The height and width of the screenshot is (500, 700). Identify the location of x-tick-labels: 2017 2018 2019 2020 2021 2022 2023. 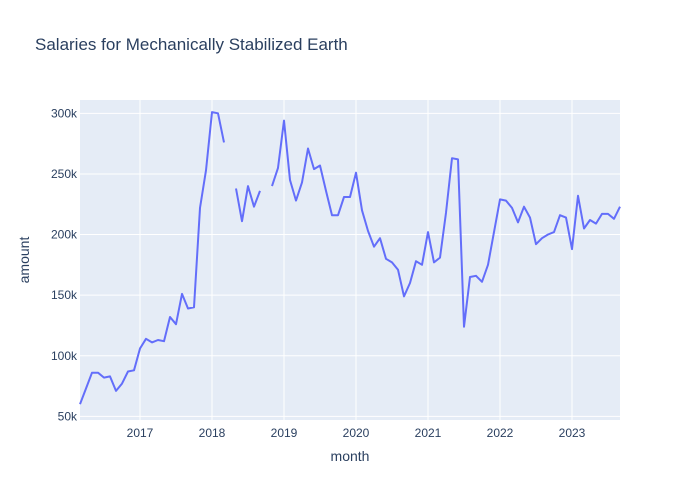
(356, 433).